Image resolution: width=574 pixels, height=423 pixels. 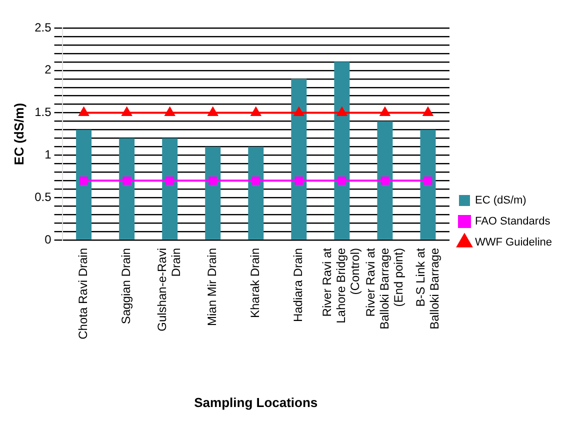 What do you see at coordinates (427, 288) in the screenshot?
I see `x-tick-label: B-S Link at Balloki Barrage` at bounding box center [427, 288].